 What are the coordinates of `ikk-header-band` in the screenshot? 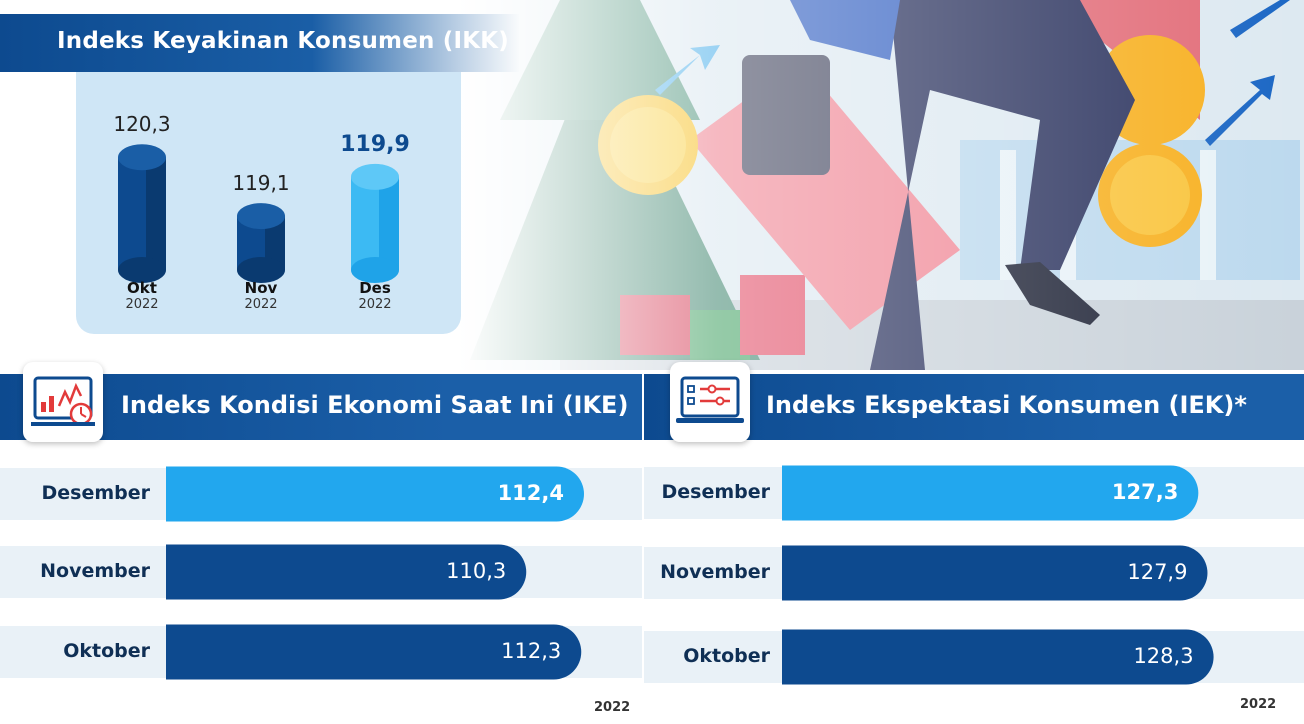 It's located at (260, 43).